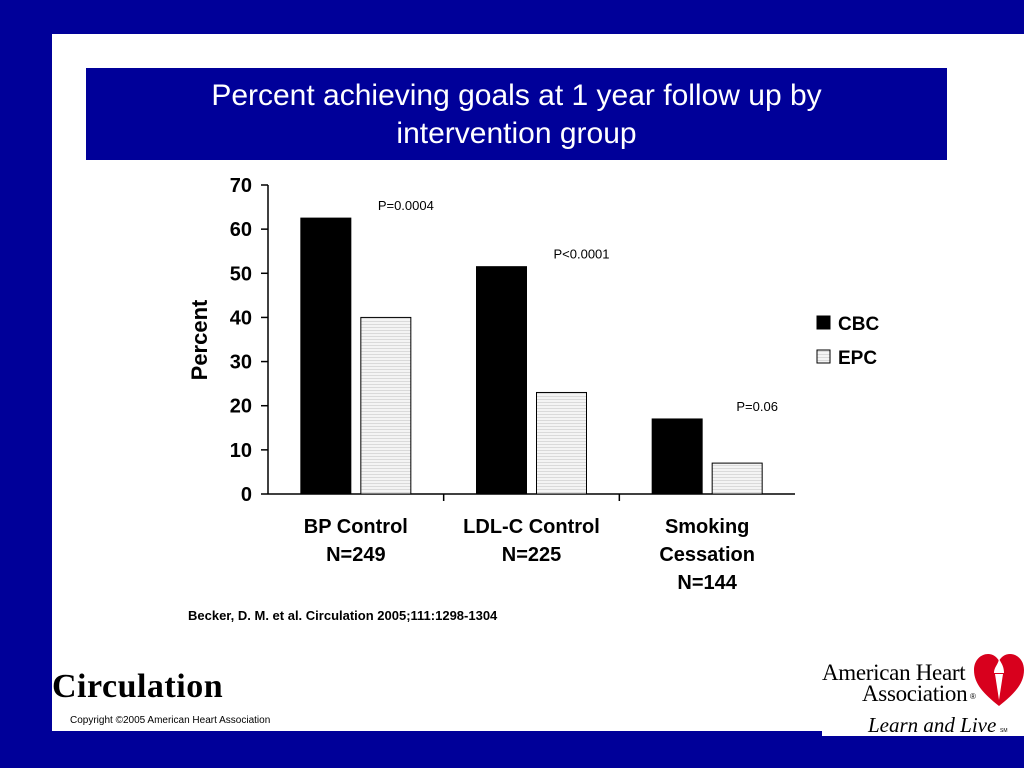  I want to click on x-tick-label: Cessation, so click(707, 555).